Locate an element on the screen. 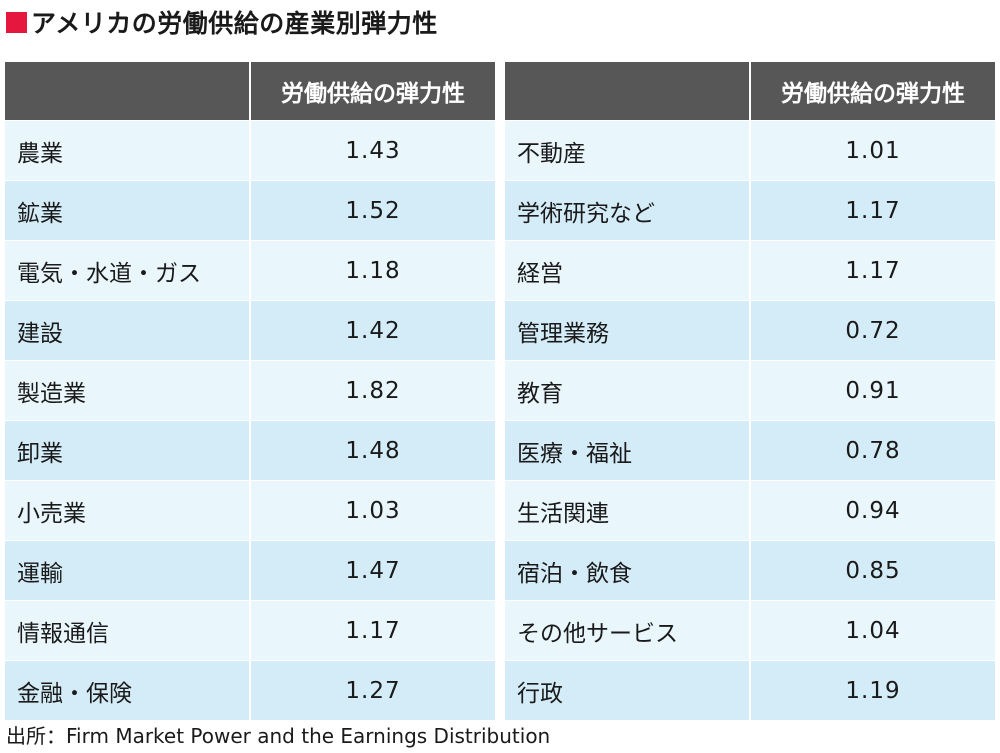 This screenshot has height=753, width=1000. industry-cell: 卸業 is located at coordinates (128, 450).